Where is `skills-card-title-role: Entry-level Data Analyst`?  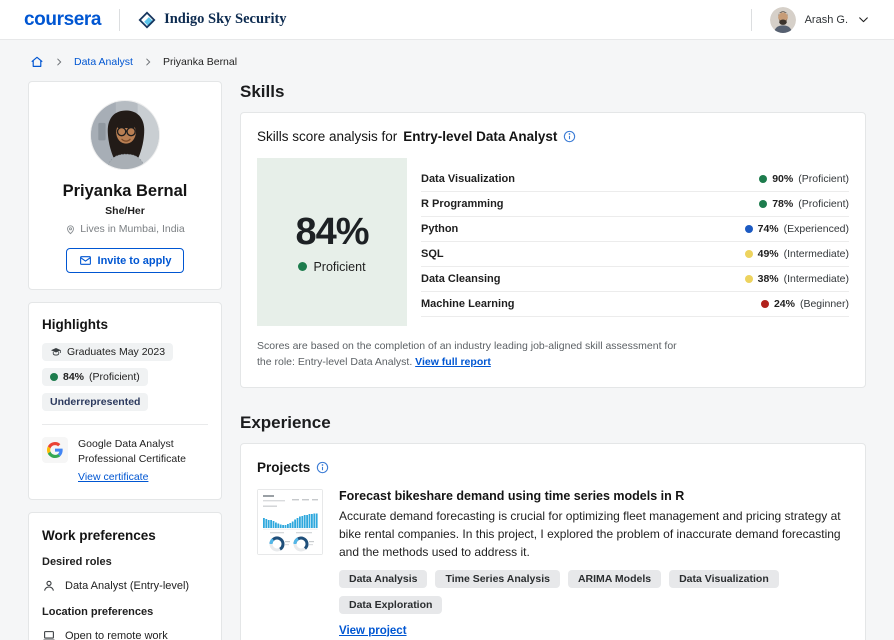 skills-card-title-role: Entry-level Data Analyst is located at coordinates (480, 136).